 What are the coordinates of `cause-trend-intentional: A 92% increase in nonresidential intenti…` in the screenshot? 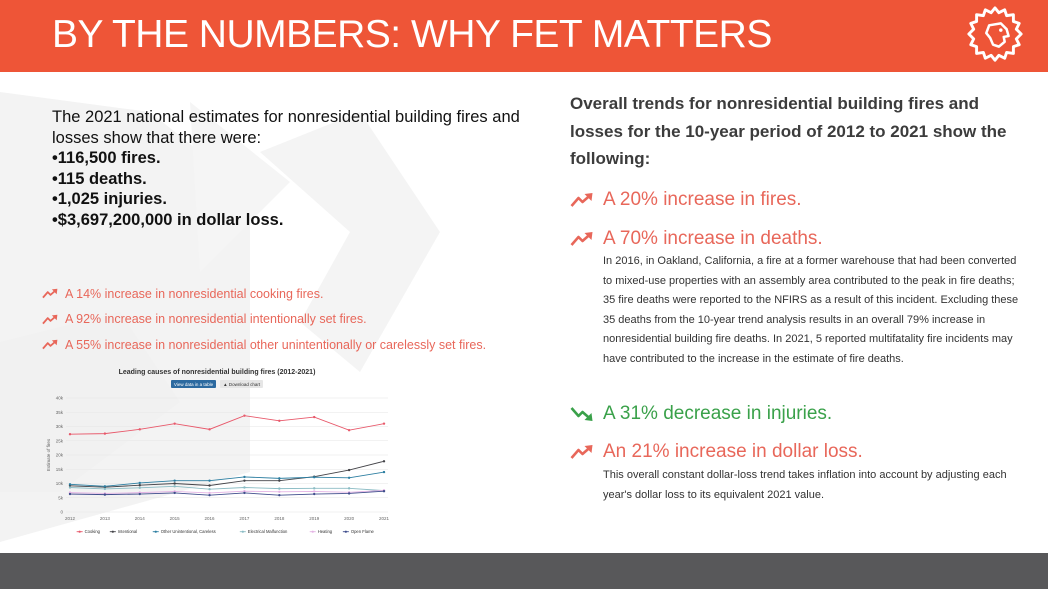 It's located at (292, 320).